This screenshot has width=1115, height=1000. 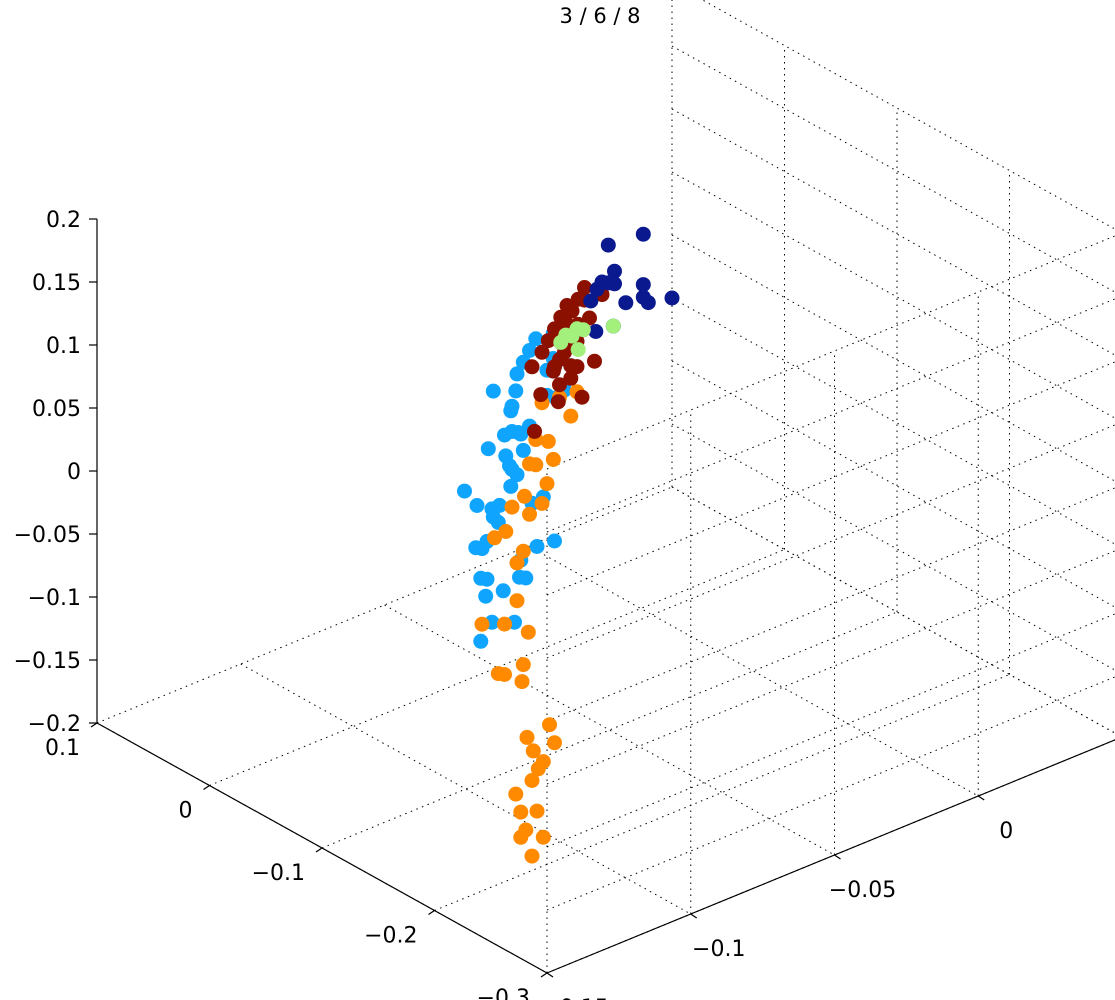 I want to click on z-tick-label: −0.15, so click(x=47, y=661).